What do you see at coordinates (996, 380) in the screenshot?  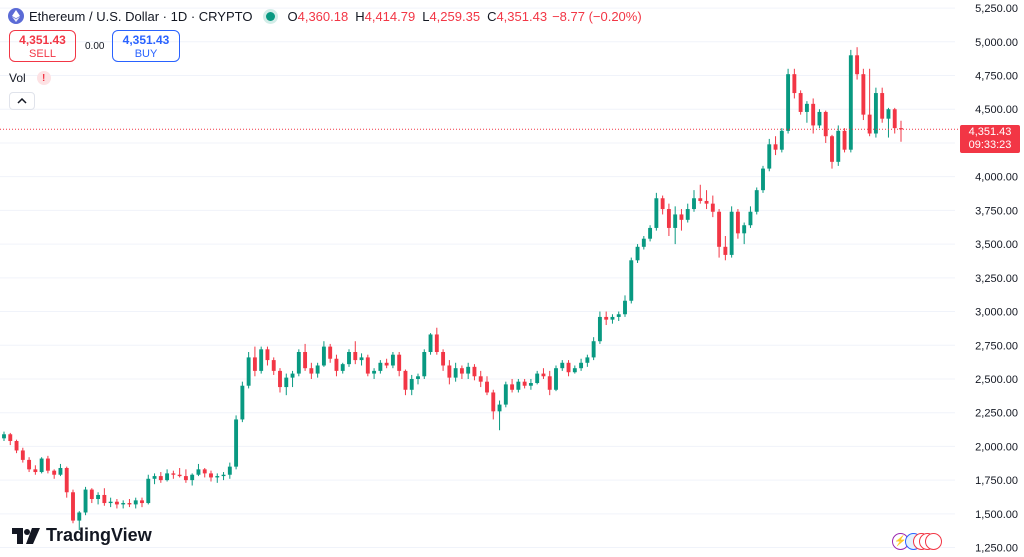 I see `y-tick-label: 2,500.00` at bounding box center [996, 380].